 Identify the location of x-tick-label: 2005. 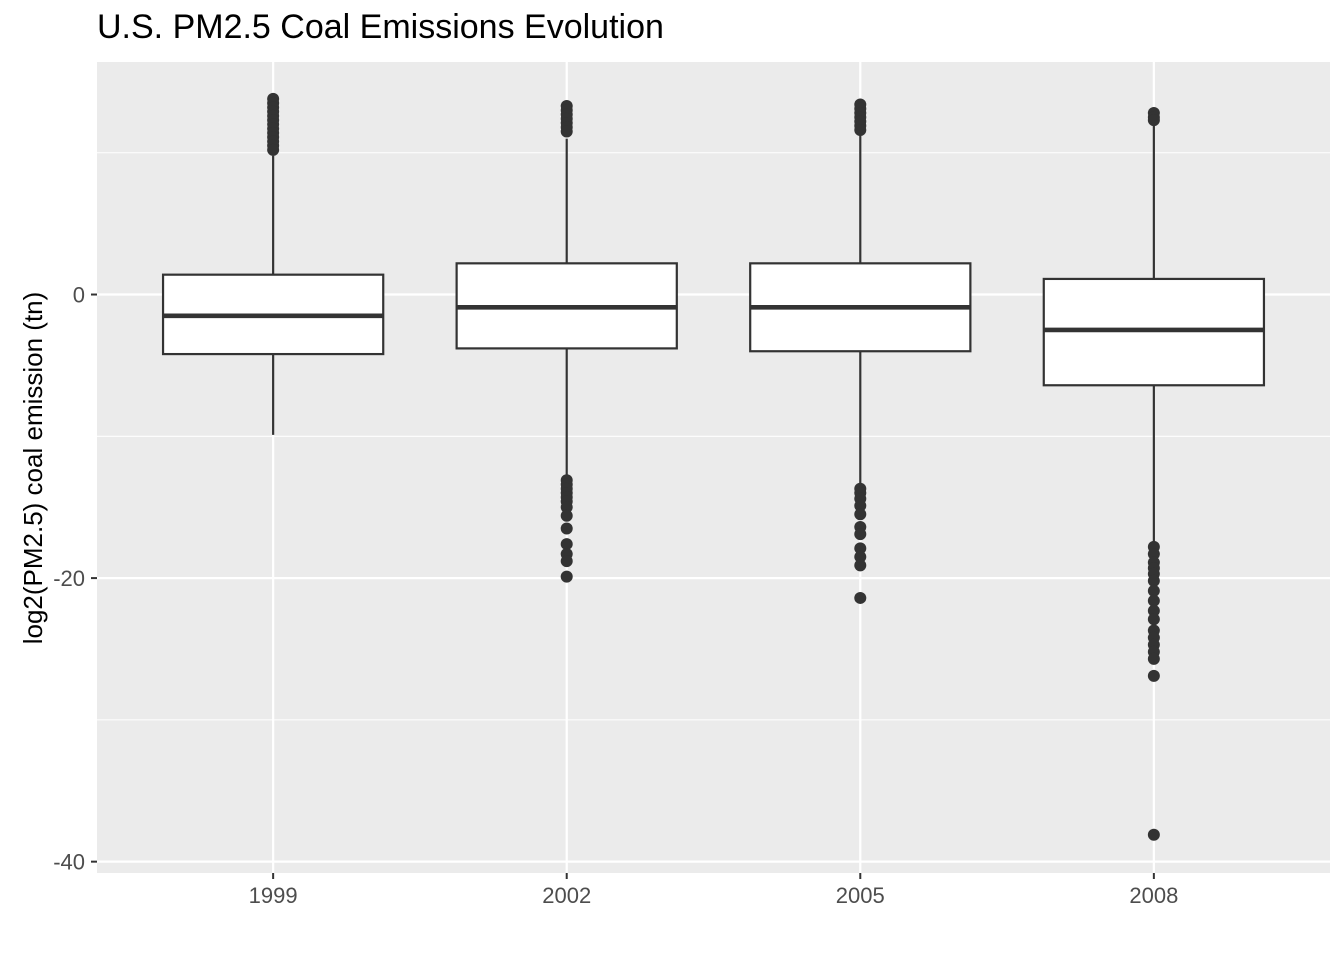
(860, 895).